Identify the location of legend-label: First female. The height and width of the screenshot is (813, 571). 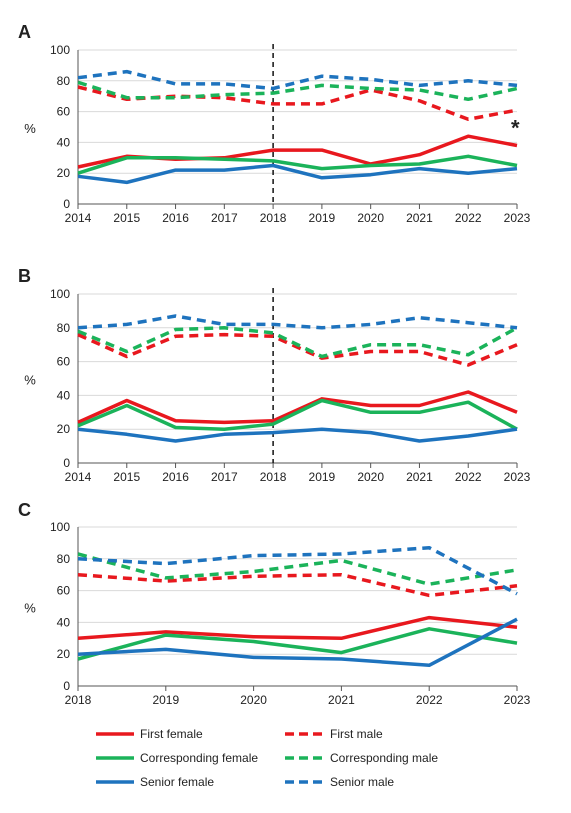
(171, 734).